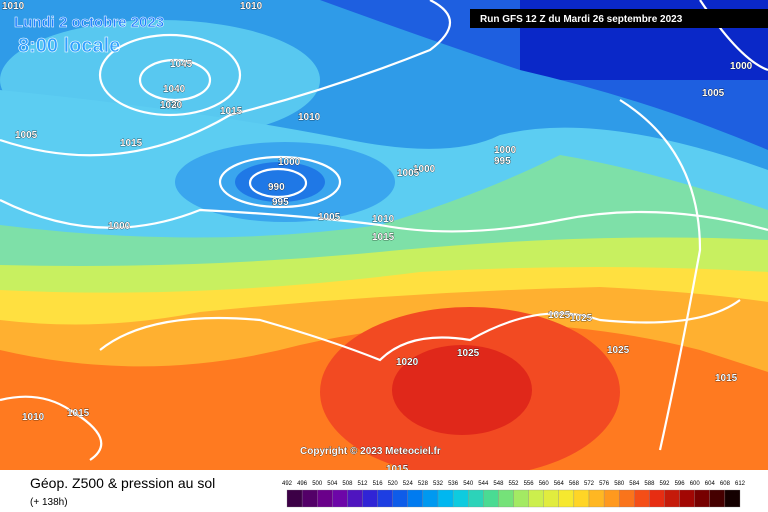  What do you see at coordinates (604, 484) in the screenshot?
I see `colorbar-label: 576` at bounding box center [604, 484].